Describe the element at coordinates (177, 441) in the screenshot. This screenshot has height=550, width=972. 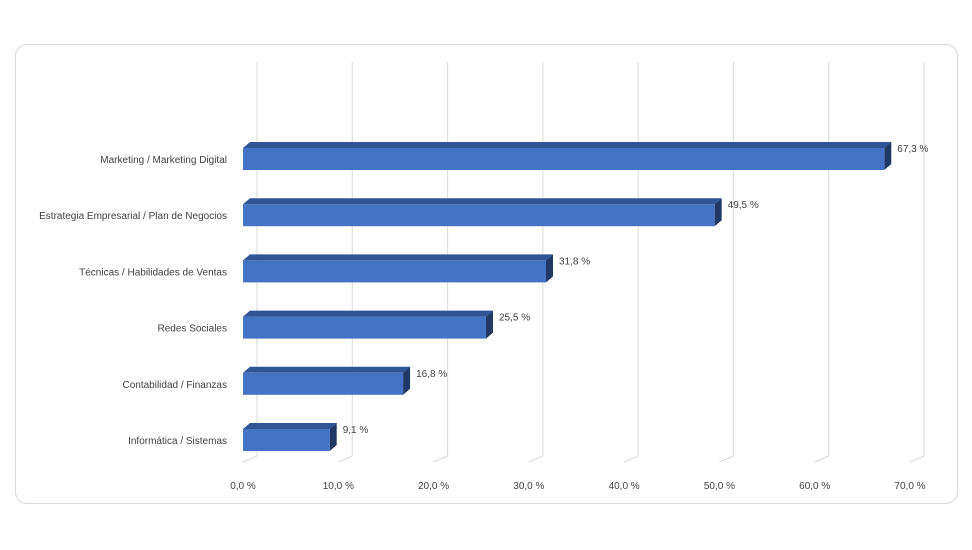
I see `category-label-5: Informática / Sistemas` at that location.